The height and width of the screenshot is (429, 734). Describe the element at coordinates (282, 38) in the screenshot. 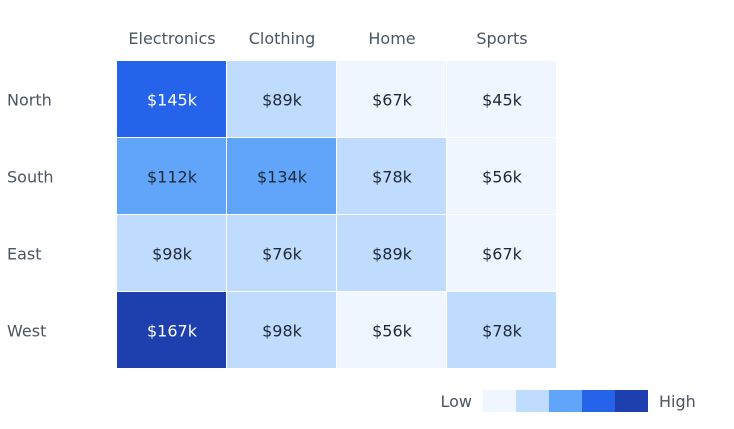

I see `column-label: Clothing` at that location.